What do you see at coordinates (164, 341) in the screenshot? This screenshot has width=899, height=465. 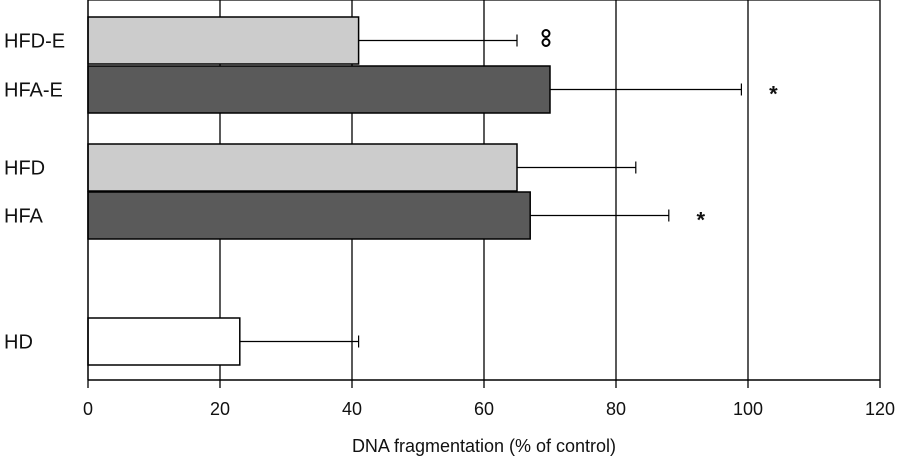 I see `bar-hd` at bounding box center [164, 341].